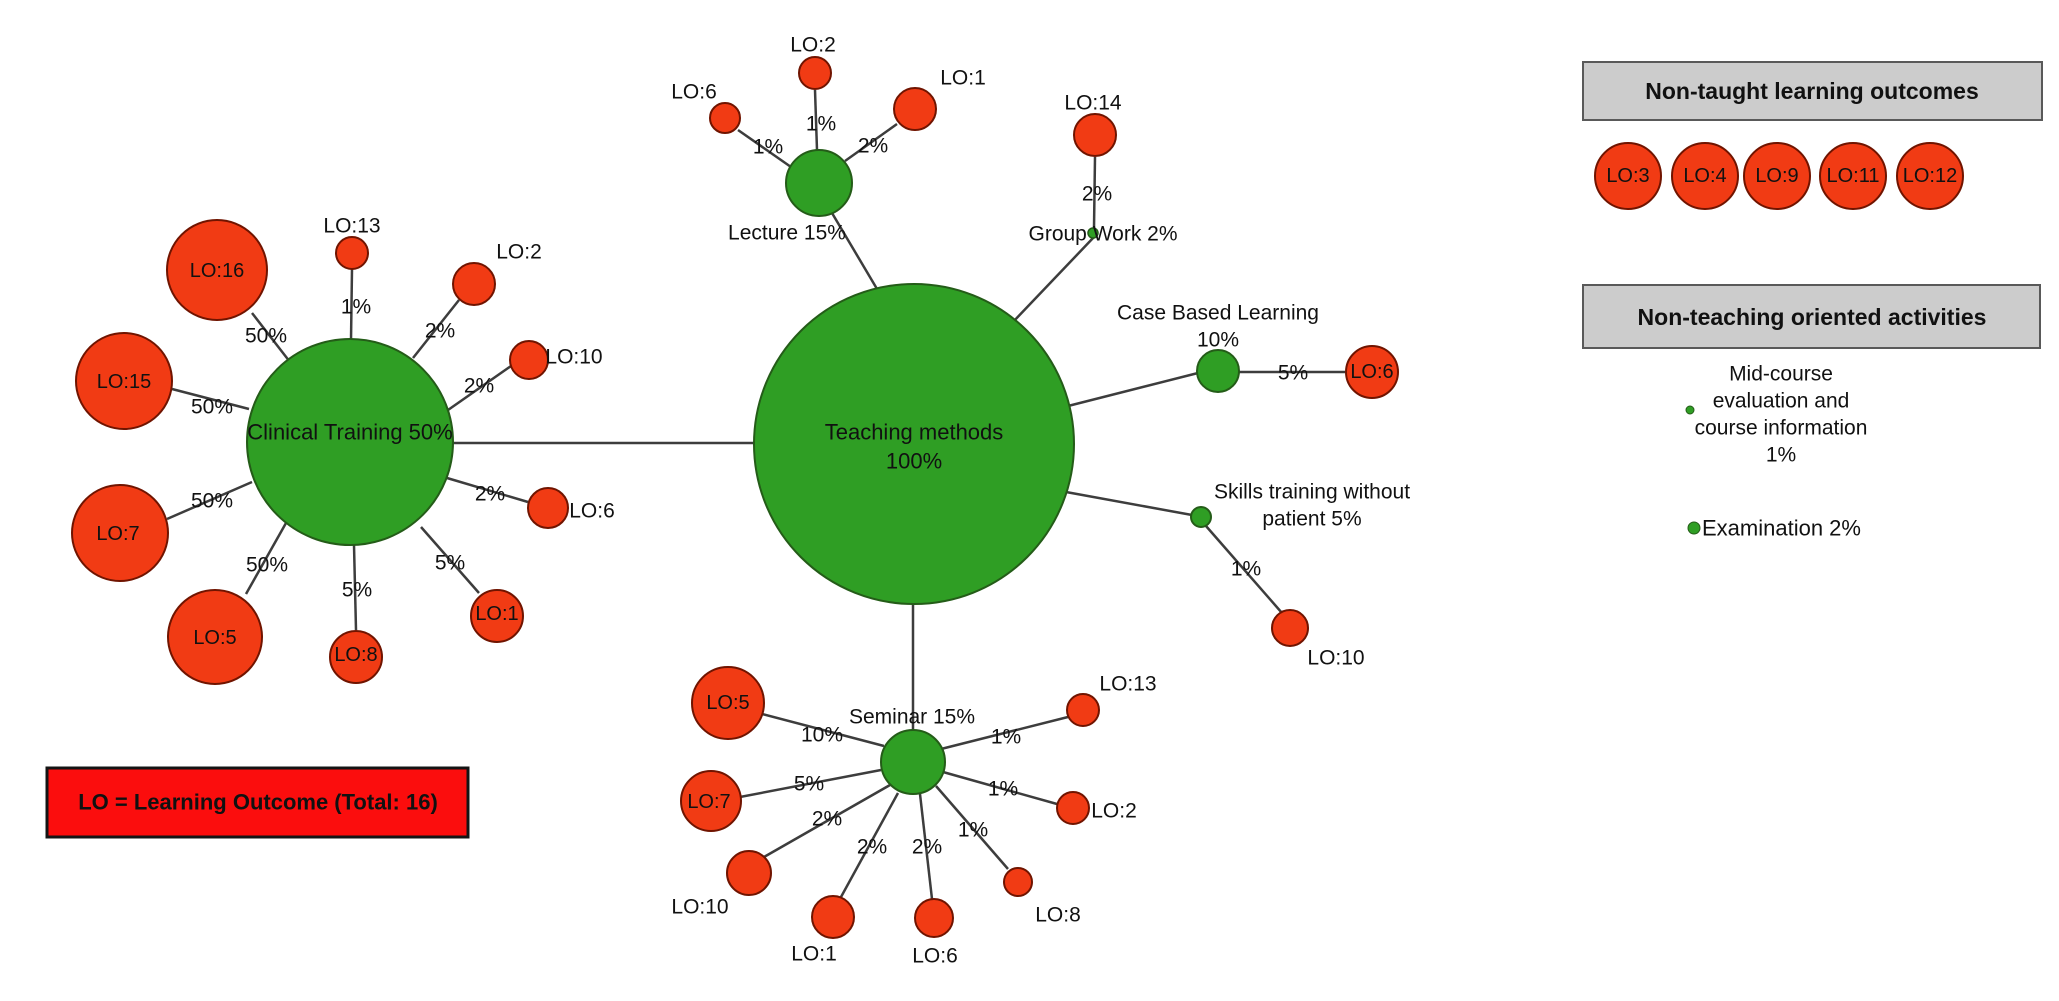  What do you see at coordinates (822, 735) in the screenshot?
I see `edge-label-seminar-lo5: 10%` at bounding box center [822, 735].